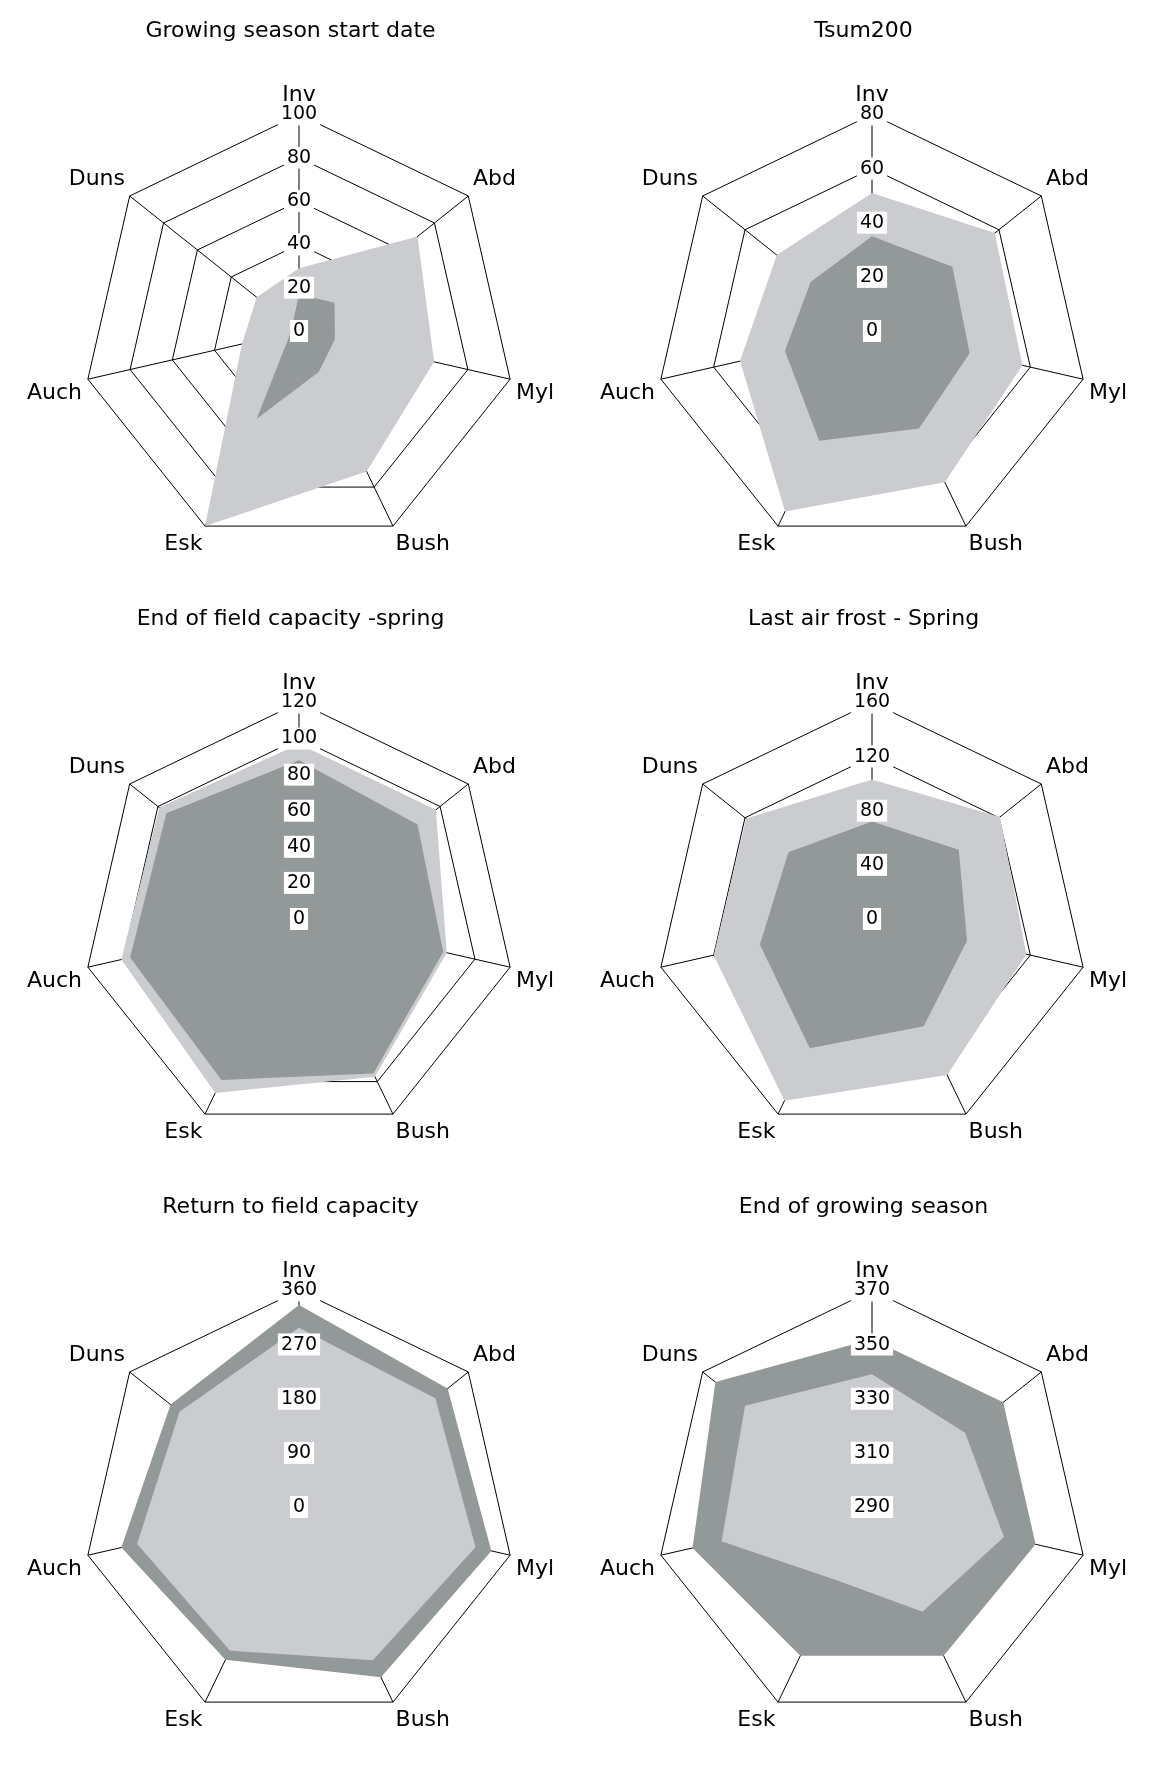  Describe the element at coordinates (863, 617) in the screenshot. I see `chart-title: Last air frost - Spring` at that location.